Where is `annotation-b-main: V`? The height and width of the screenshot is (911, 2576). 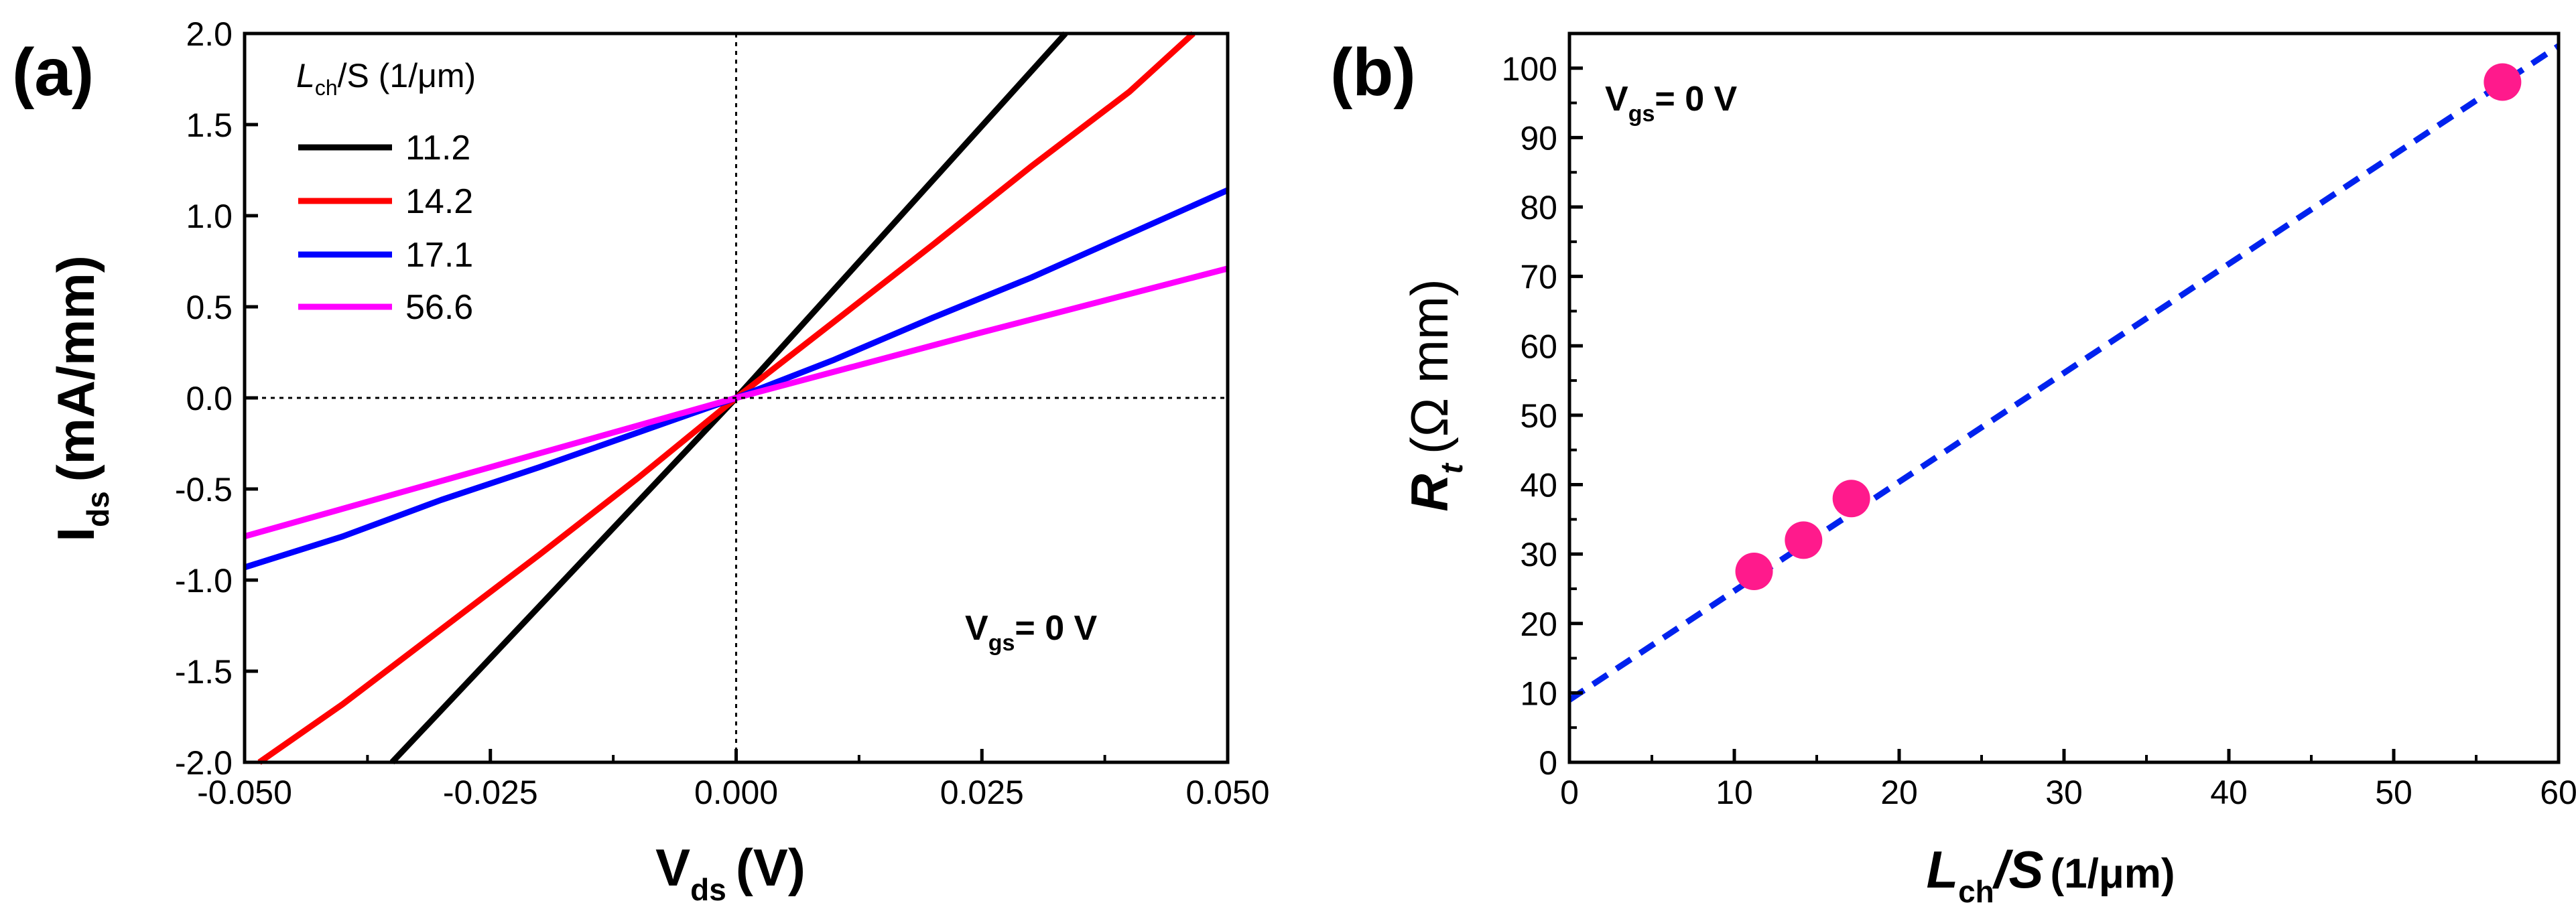 annotation-b-main: V is located at coordinates (1616, 99).